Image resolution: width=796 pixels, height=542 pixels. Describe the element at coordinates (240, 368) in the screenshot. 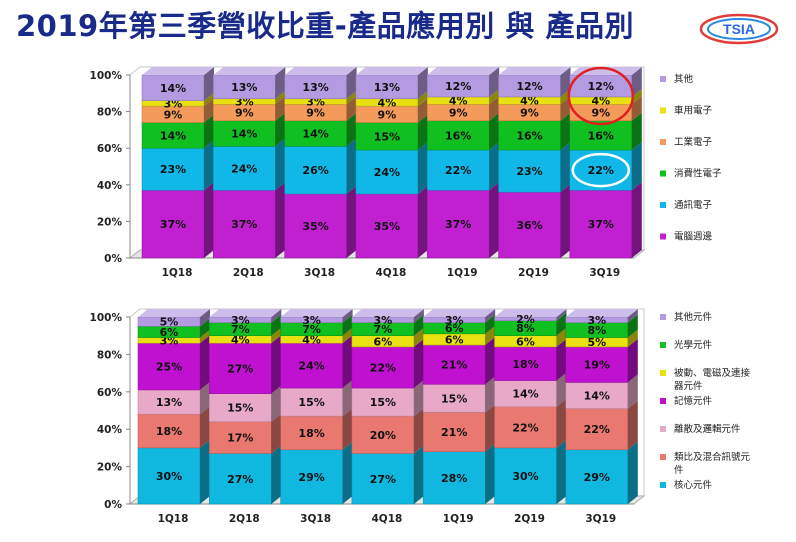

I see `bar-data-label: 27%` at that location.